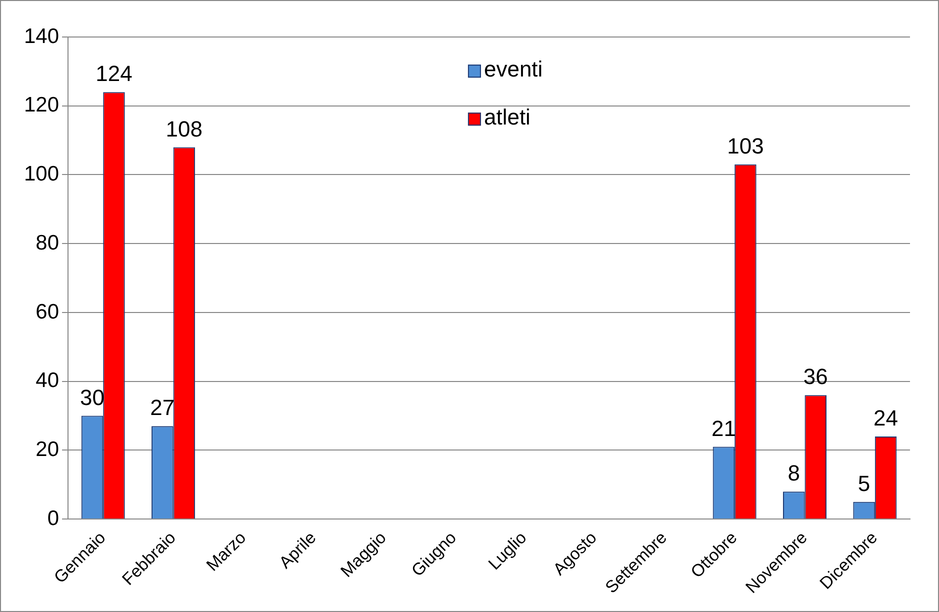 The height and width of the screenshot is (612, 939). What do you see at coordinates (886, 418) in the screenshot?
I see `data-label: 24` at bounding box center [886, 418].